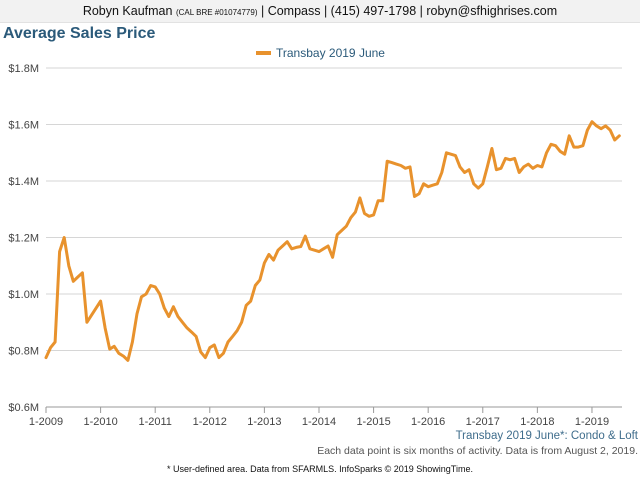 Image resolution: width=640 pixels, height=480 pixels. What do you see at coordinates (319, 422) in the screenshot?
I see `x-tick-label: 1-2014` at bounding box center [319, 422].